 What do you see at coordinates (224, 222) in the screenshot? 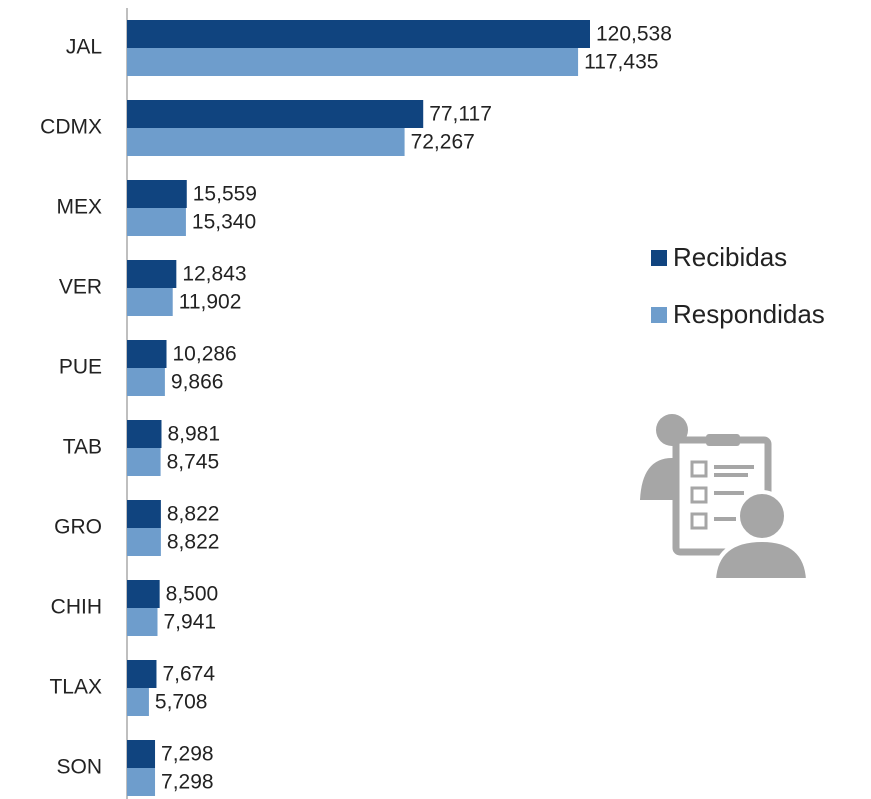
I see `value-label: 15,340` at bounding box center [224, 222].